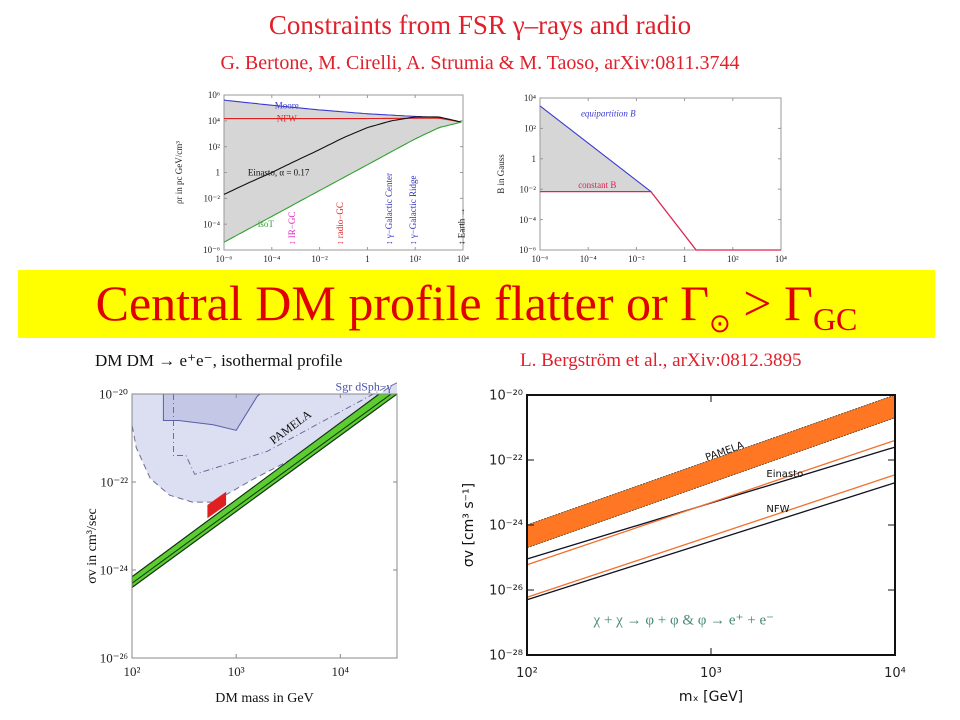  What do you see at coordinates (469, 525) in the screenshot?
I see `y-axis-label: σv [cm³ s⁻¹]` at bounding box center [469, 525].